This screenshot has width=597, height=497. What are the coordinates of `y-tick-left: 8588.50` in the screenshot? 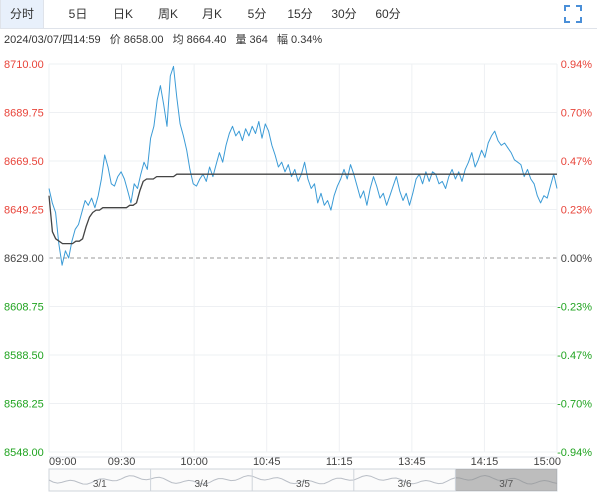 It's located at (24, 356).